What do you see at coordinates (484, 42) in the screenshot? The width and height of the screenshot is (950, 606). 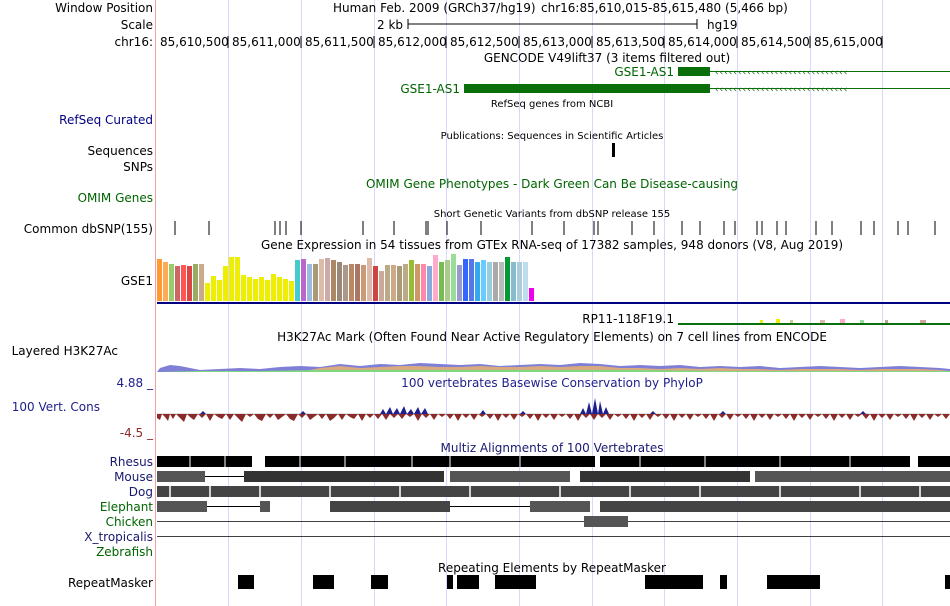 I see `ruler-tick: 85,612,500` at bounding box center [484, 42].